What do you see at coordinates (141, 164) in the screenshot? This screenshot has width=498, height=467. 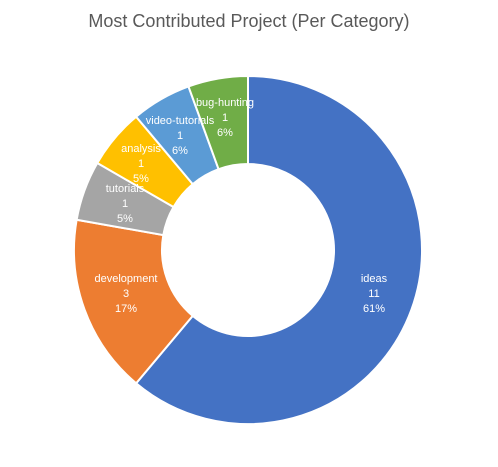 I see `data-label-analysis: analysis 1 5%` at bounding box center [141, 164].